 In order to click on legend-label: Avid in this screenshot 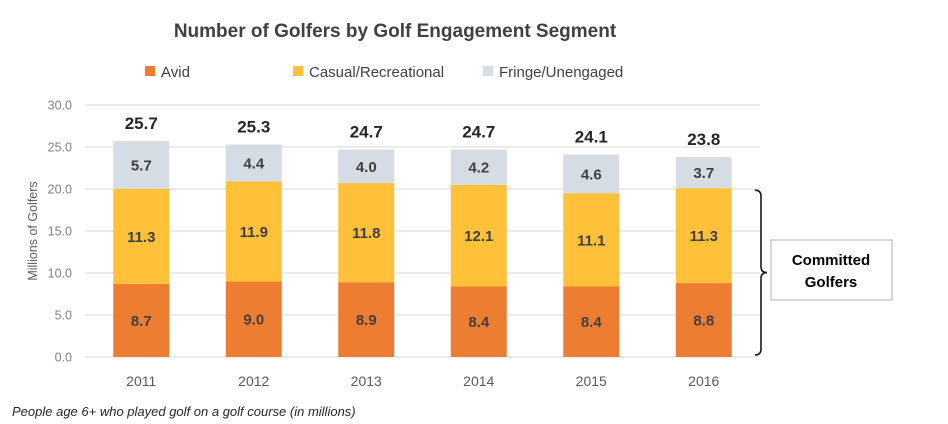, I will do `click(175, 72)`.